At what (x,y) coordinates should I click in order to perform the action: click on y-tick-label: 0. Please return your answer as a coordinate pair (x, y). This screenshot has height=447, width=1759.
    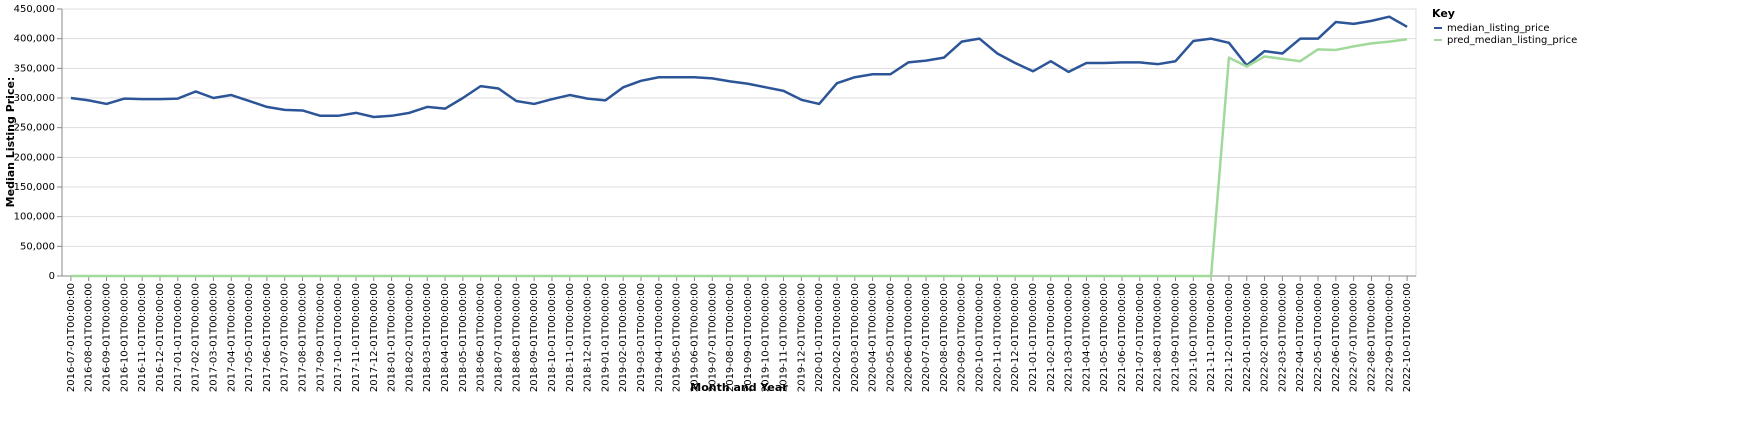
    Looking at the image, I should click on (52, 276).